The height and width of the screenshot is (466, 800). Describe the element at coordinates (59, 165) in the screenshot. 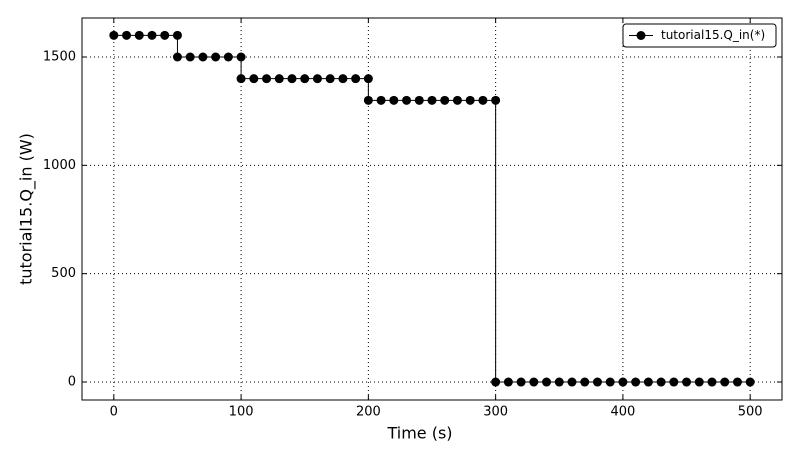

I see `y-tick-label: 1000` at that location.